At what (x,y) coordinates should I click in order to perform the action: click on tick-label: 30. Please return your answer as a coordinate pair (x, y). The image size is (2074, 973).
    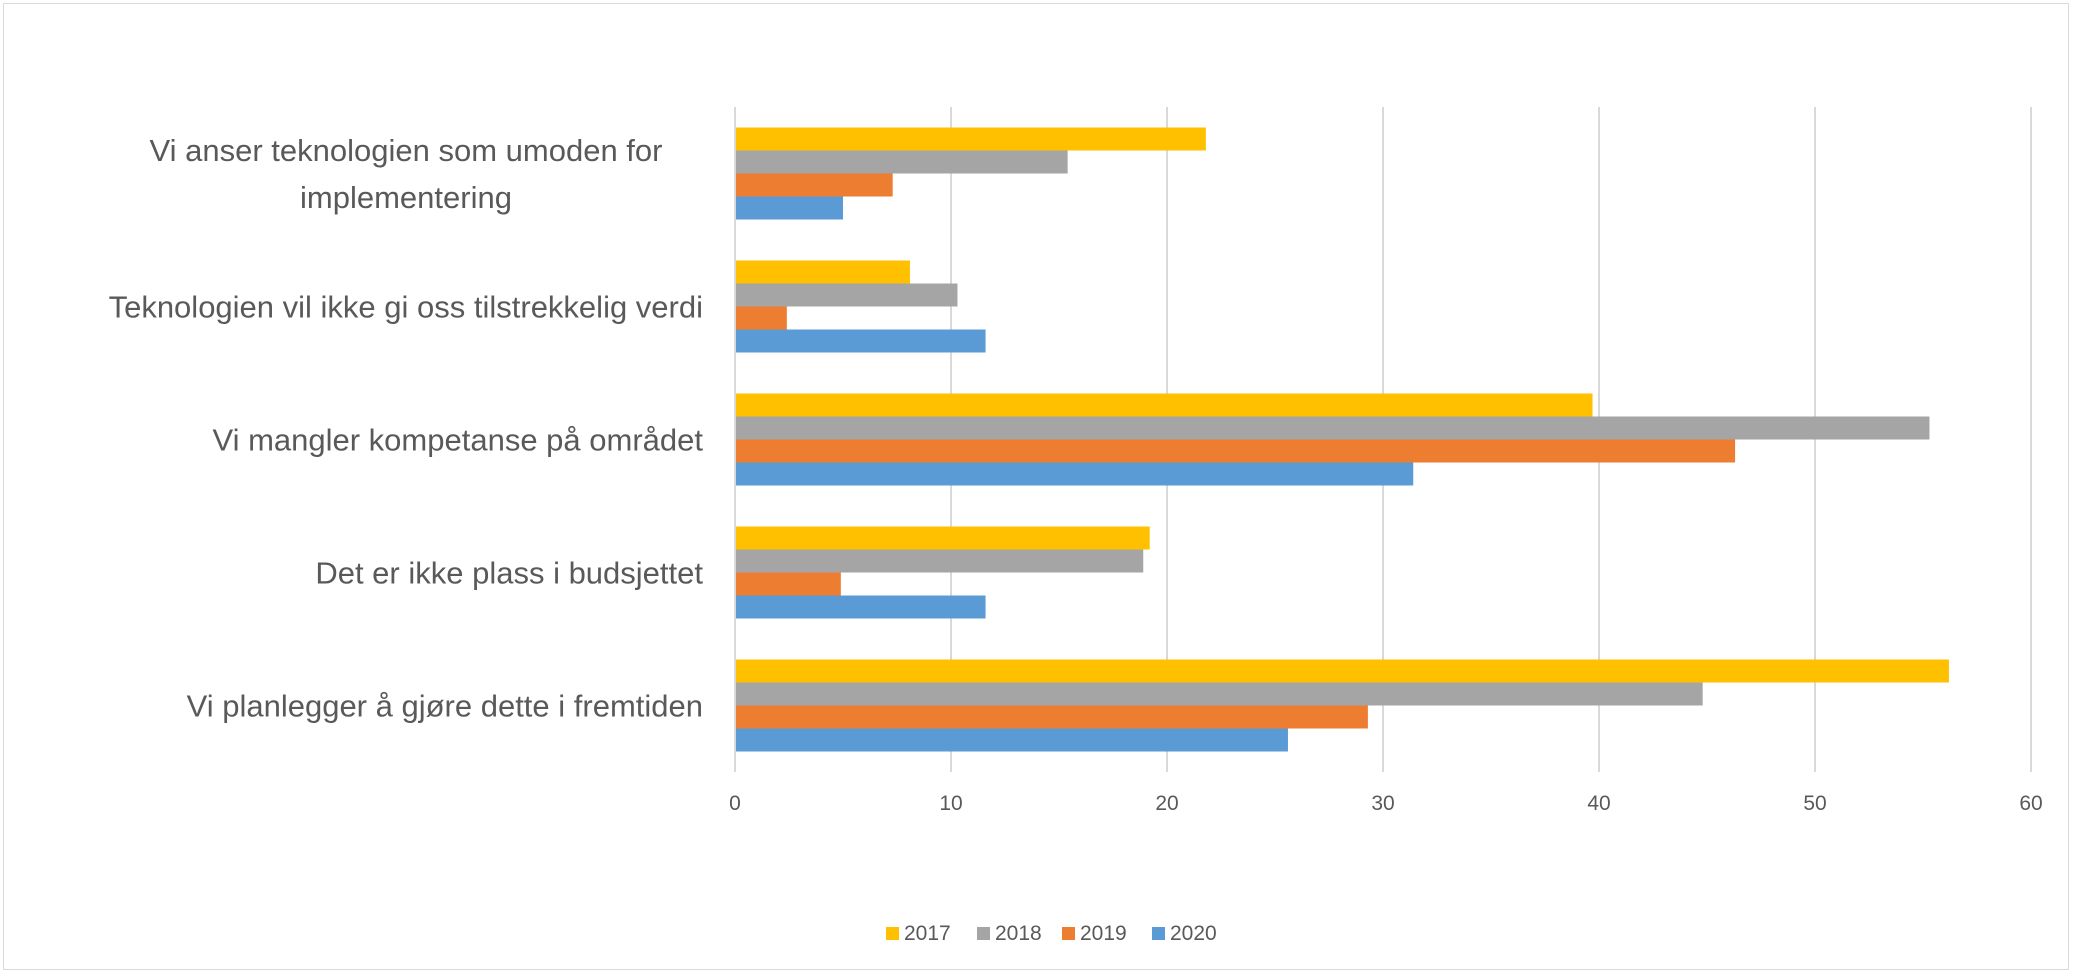
    Looking at the image, I should click on (1382, 803).